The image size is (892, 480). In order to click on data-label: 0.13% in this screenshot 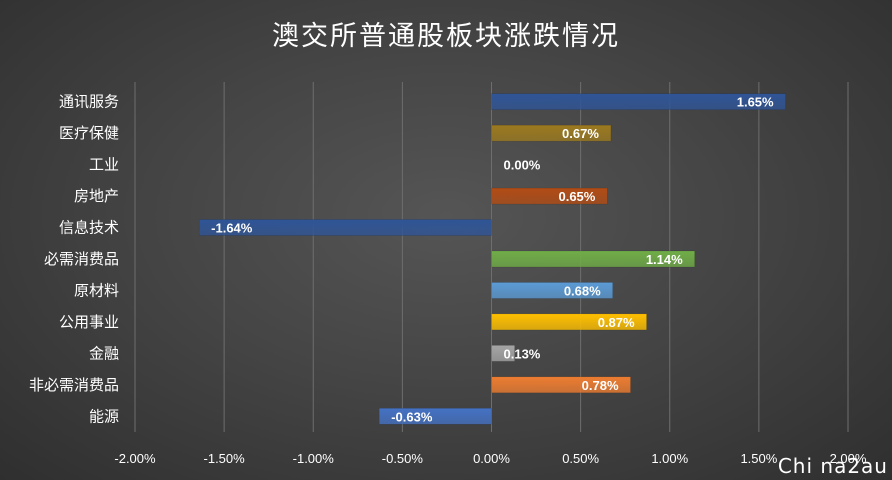, I will do `click(522, 353)`.